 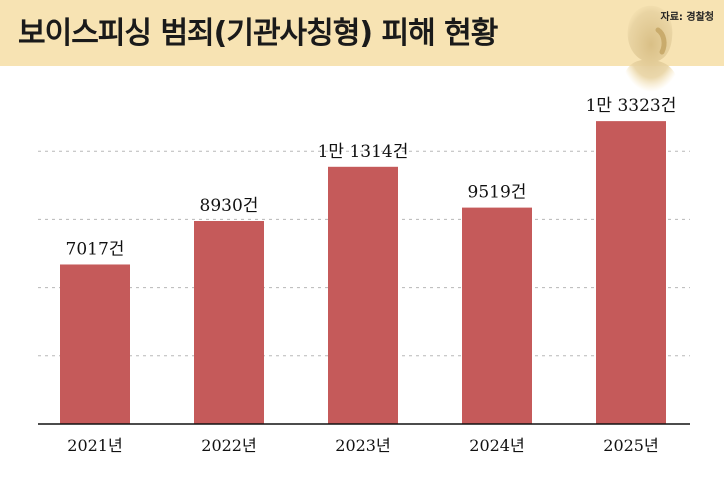 I want to click on value-label-2025년: 1만 3323건, so click(x=631, y=106).